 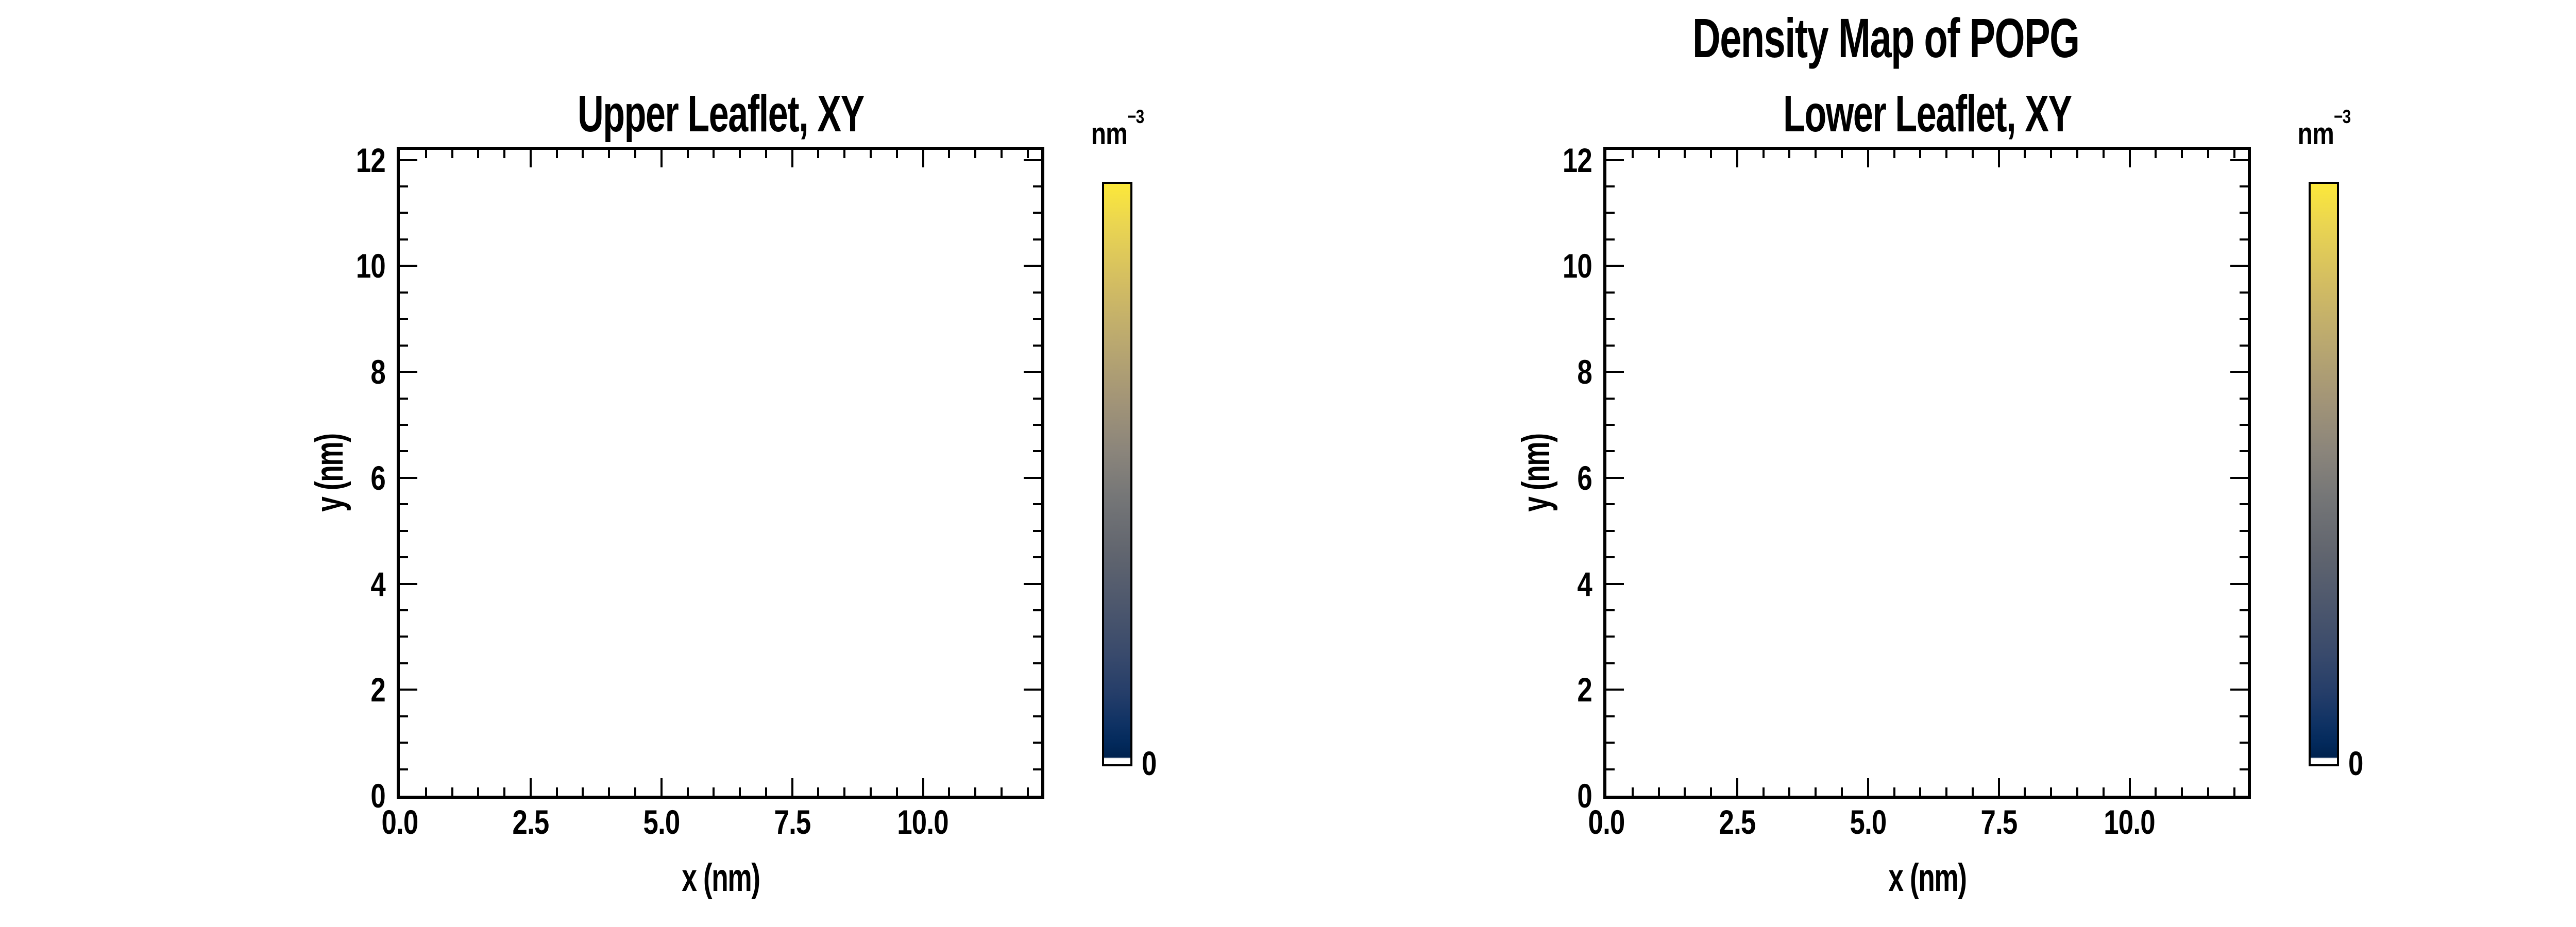 What do you see at coordinates (721, 114) in the screenshot?
I see `subplot-title: Upper Leaflet, XY` at bounding box center [721, 114].